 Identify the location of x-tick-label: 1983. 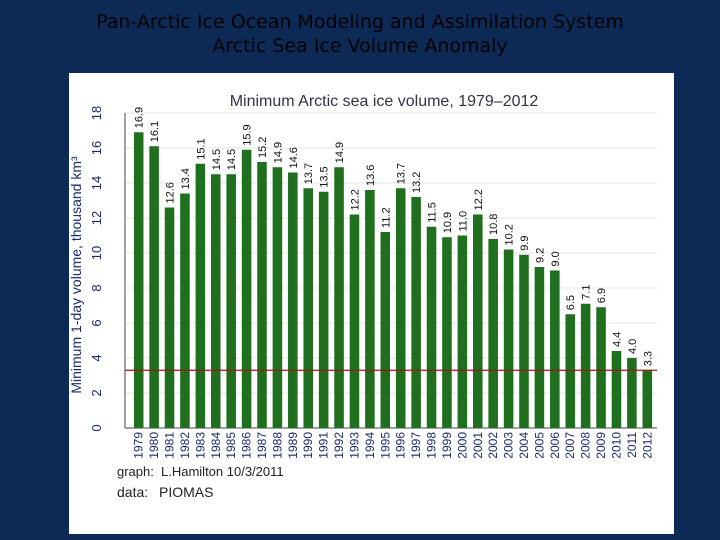
(200, 445).